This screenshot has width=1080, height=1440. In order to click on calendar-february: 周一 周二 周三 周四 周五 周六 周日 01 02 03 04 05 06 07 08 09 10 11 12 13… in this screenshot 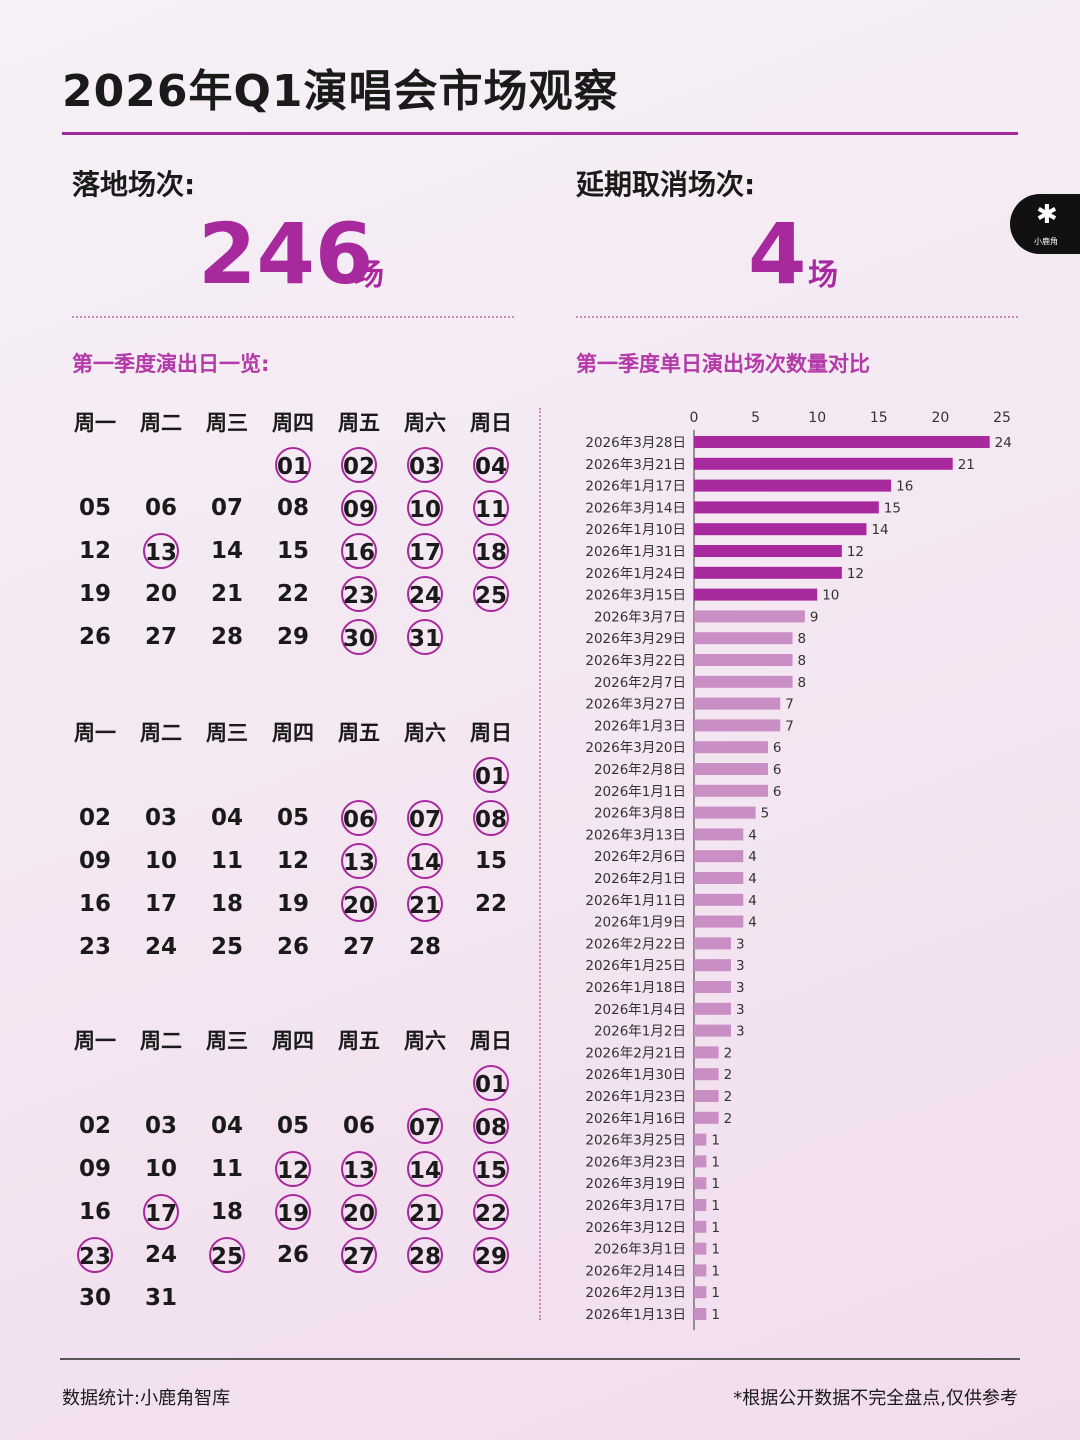, I will do `click(293, 839)`.